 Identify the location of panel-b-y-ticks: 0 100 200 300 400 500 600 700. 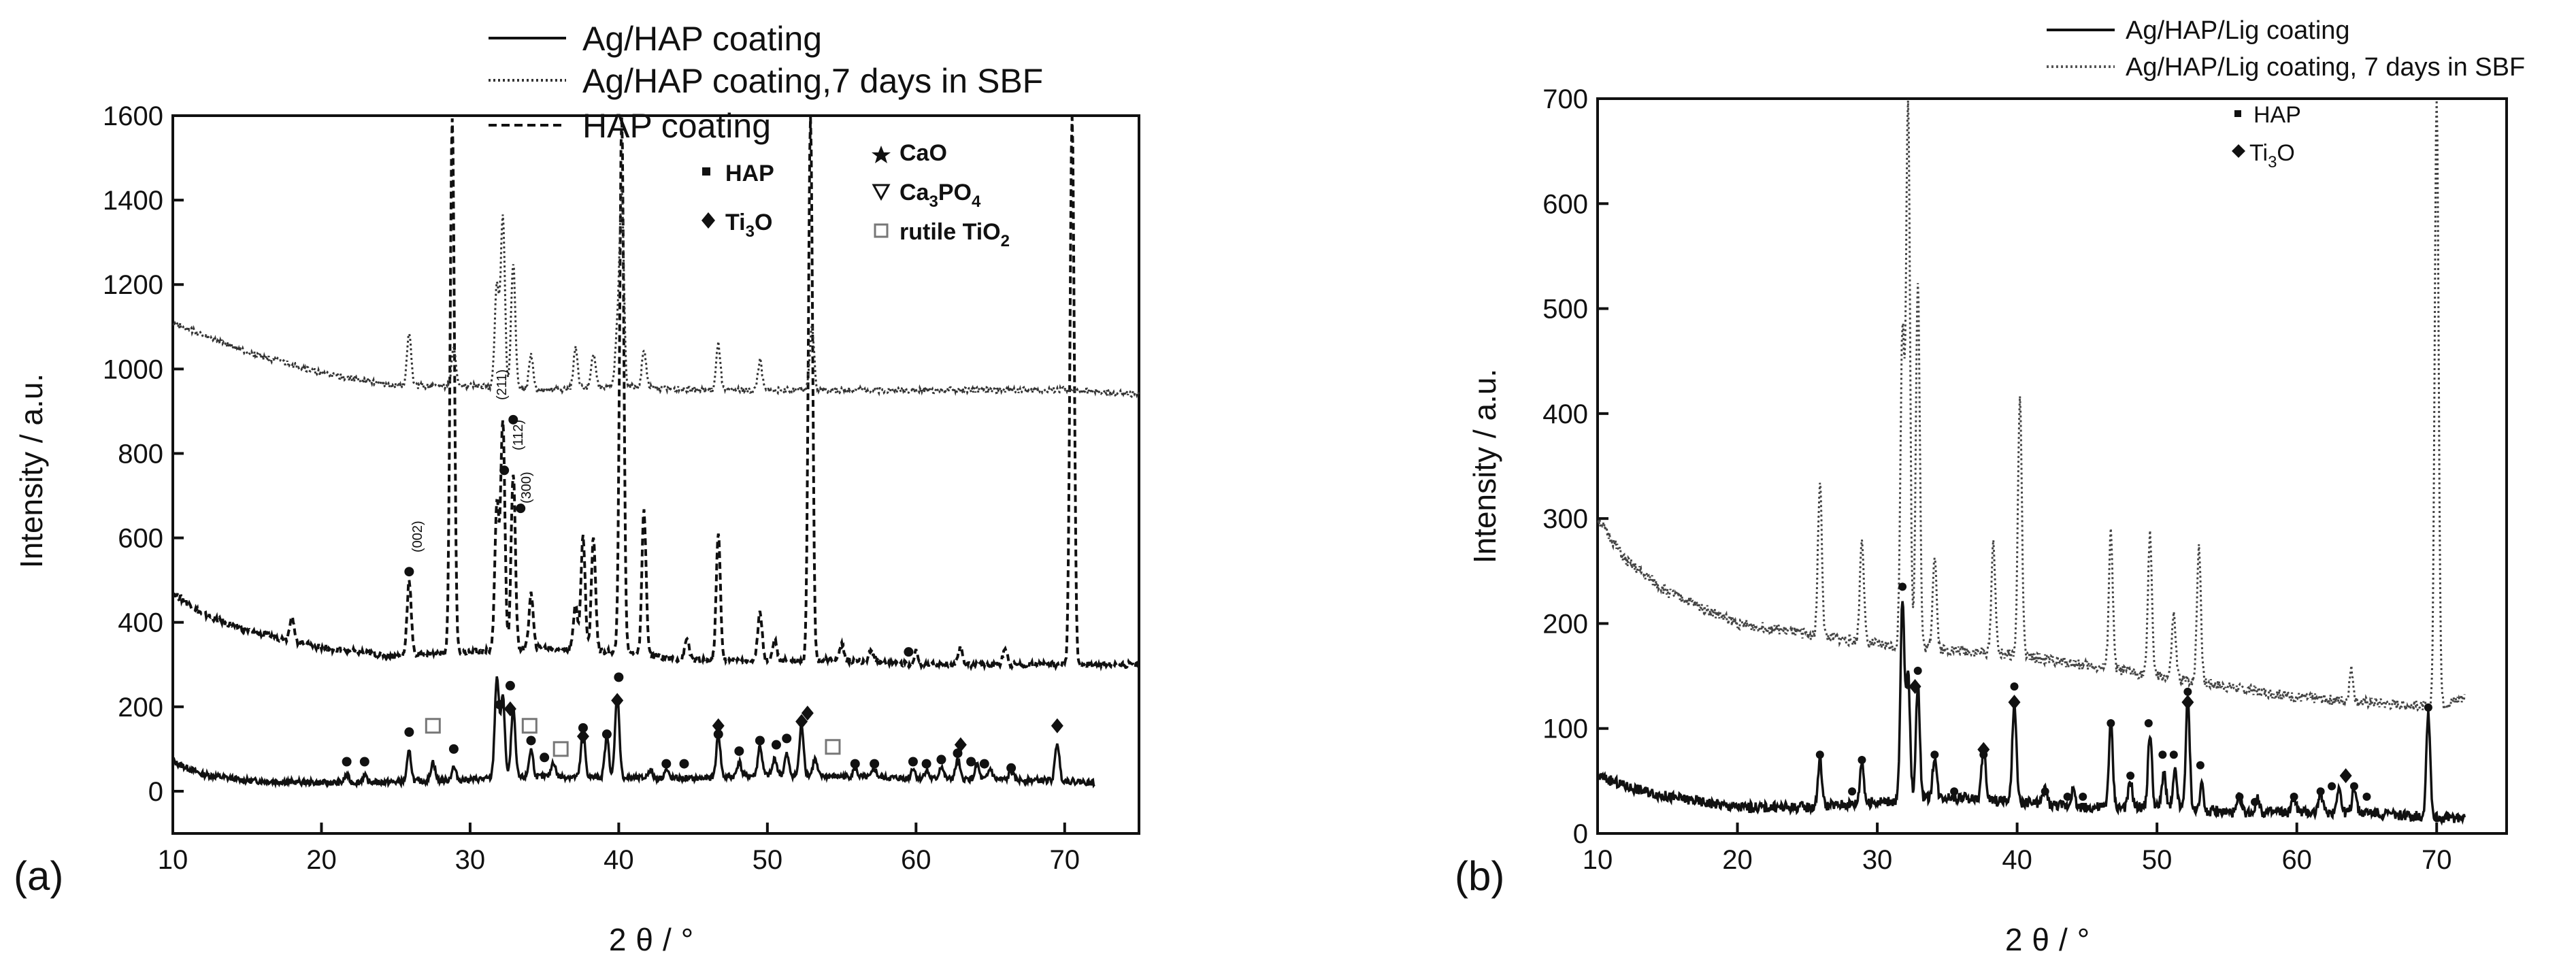
(1575, 466).